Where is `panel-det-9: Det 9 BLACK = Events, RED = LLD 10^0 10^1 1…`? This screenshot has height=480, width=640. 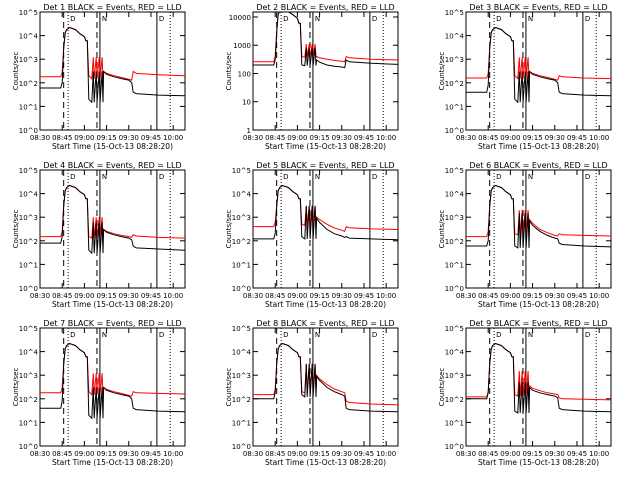 panel-det-9: Det 9 BLACK = Events, RED = LLD 10^0 10^1 1… is located at coordinates (525, 393).